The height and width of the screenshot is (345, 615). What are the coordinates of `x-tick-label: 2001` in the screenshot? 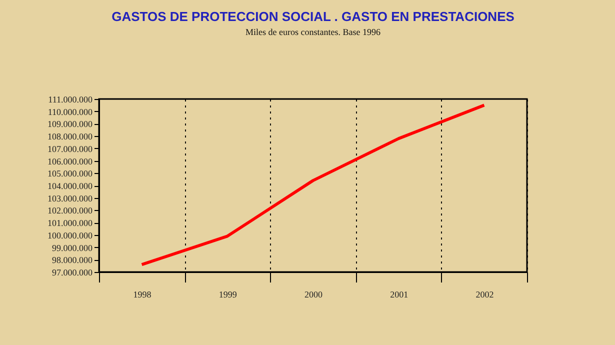 It's located at (399, 295).